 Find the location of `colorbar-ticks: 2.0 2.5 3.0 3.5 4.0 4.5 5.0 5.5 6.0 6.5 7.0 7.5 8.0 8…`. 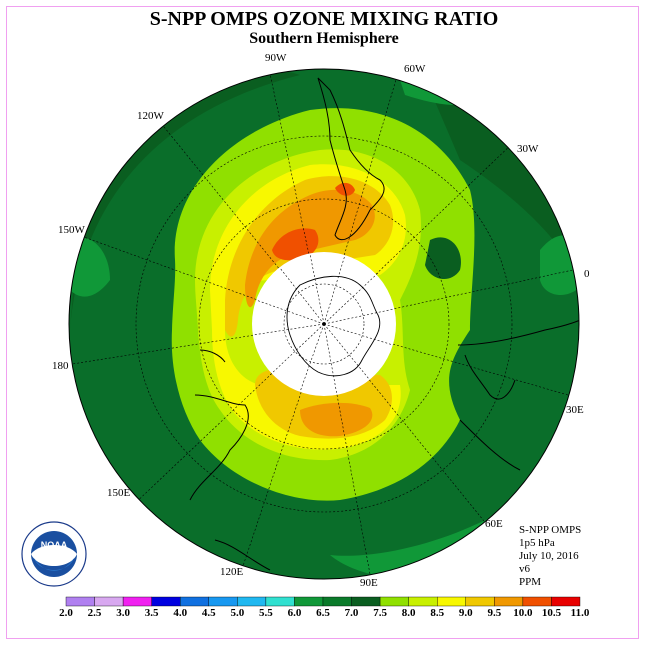

colorbar-ticks: 2.0 2.5 3.0 3.5 4.0 4.5 5.0 5.5 6.0 6.5 7.0 7.5 8.0 8… is located at coordinates (324, 614).